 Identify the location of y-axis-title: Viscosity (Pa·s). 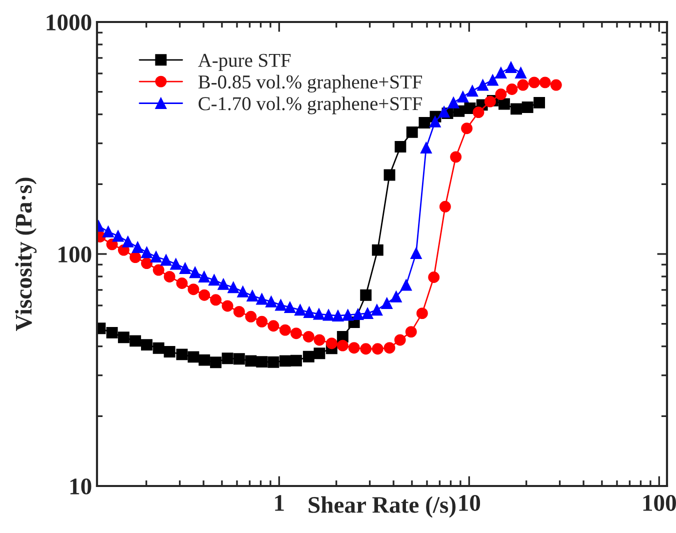
(26, 254).